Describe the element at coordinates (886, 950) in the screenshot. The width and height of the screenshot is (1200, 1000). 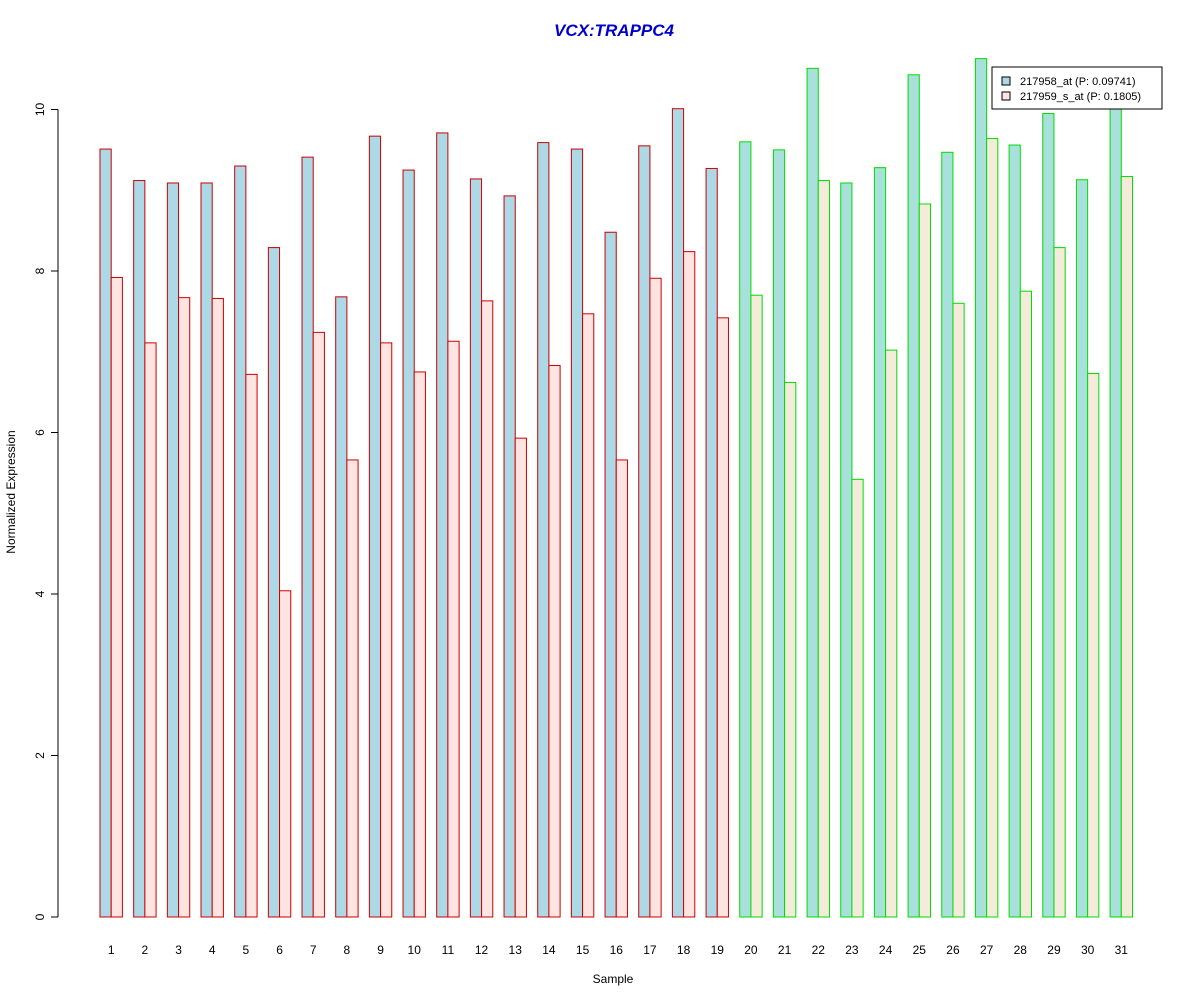
I see `x-tick-label: 24` at that location.